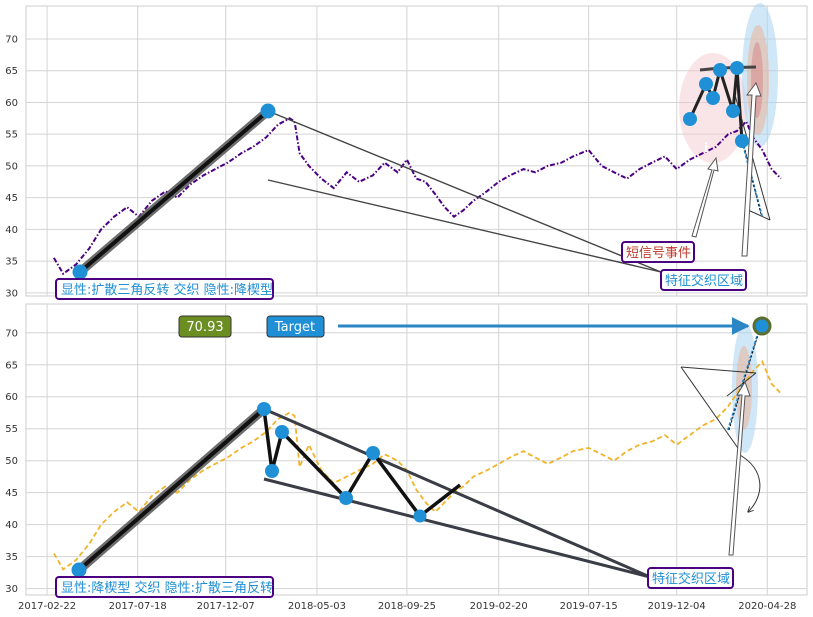 This screenshot has width=813, height=617. I want to click on y-ticks-top: 30 35 40 45 50 55 60 65 70, so click(11, 166).